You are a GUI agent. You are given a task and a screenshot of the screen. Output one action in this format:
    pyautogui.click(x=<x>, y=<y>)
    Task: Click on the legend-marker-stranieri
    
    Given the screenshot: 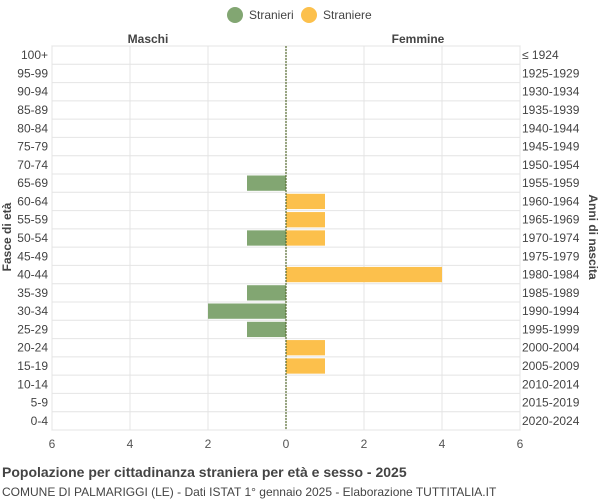 What is the action you would take?
    pyautogui.click(x=235, y=15)
    